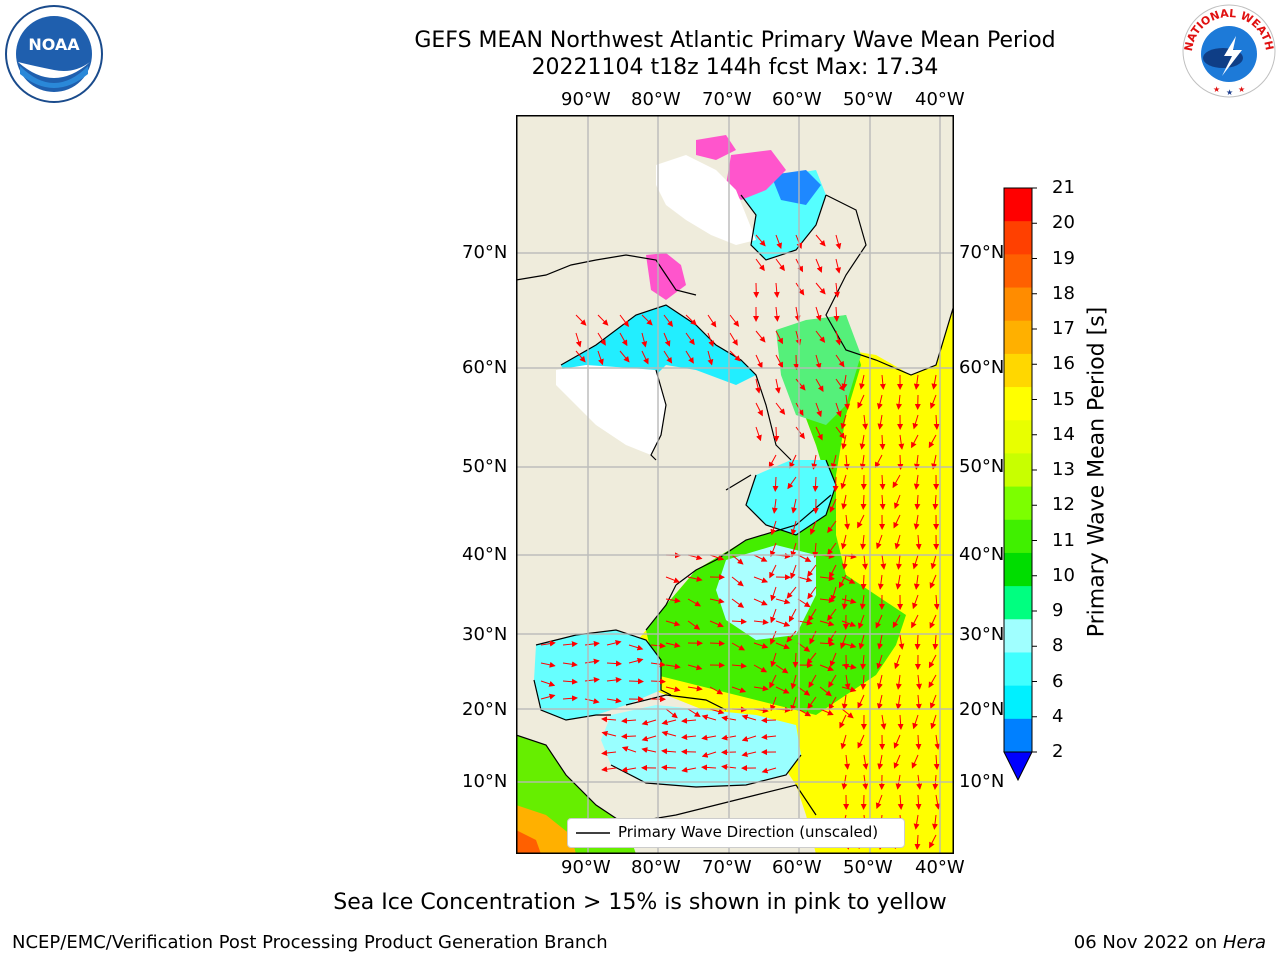 This screenshot has height=960, width=1280. Describe the element at coordinates (1063, 223) in the screenshot. I see `colorbar-tick-label: 20` at that location.